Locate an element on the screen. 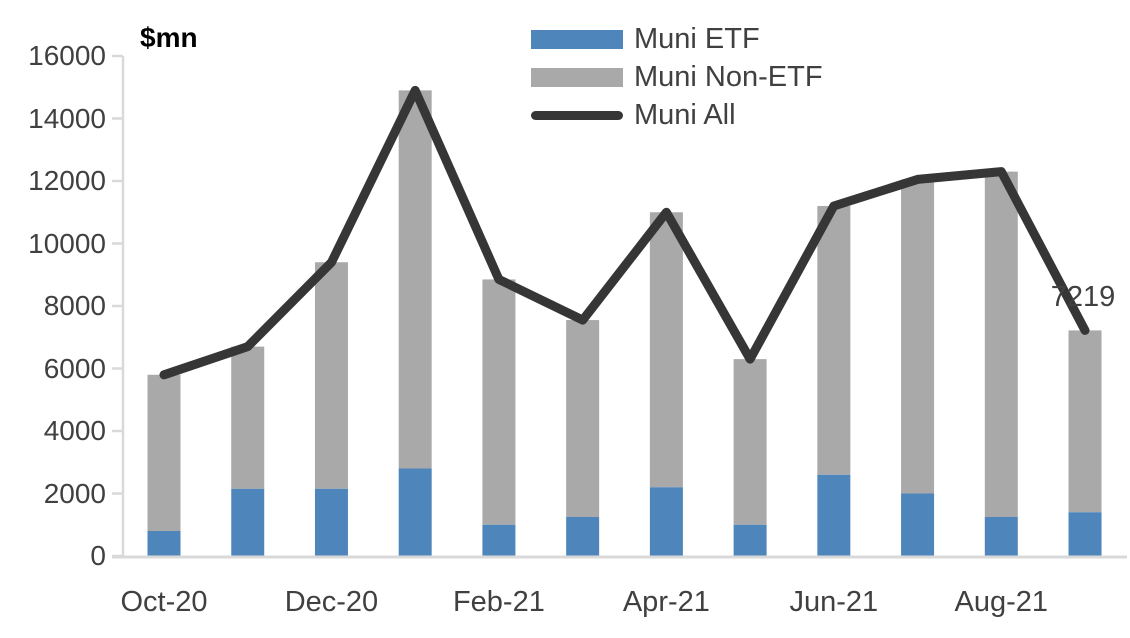 This screenshot has height=638, width=1130. legend-swatch-muni-etf is located at coordinates (577, 39).